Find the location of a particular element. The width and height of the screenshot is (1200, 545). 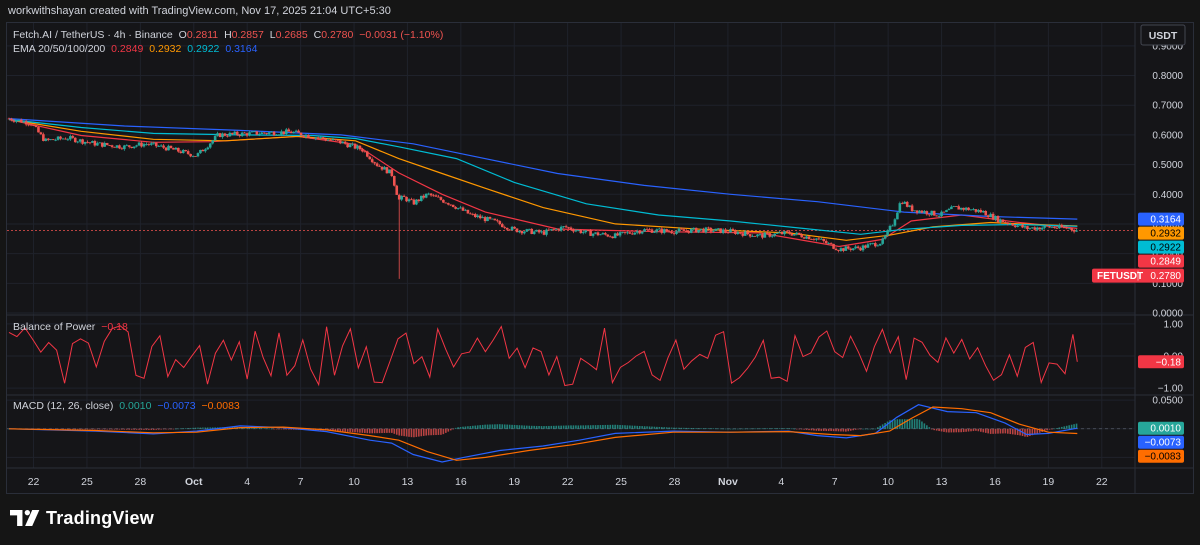

macd-label: MACD (12, 26, close) is located at coordinates (63, 406).